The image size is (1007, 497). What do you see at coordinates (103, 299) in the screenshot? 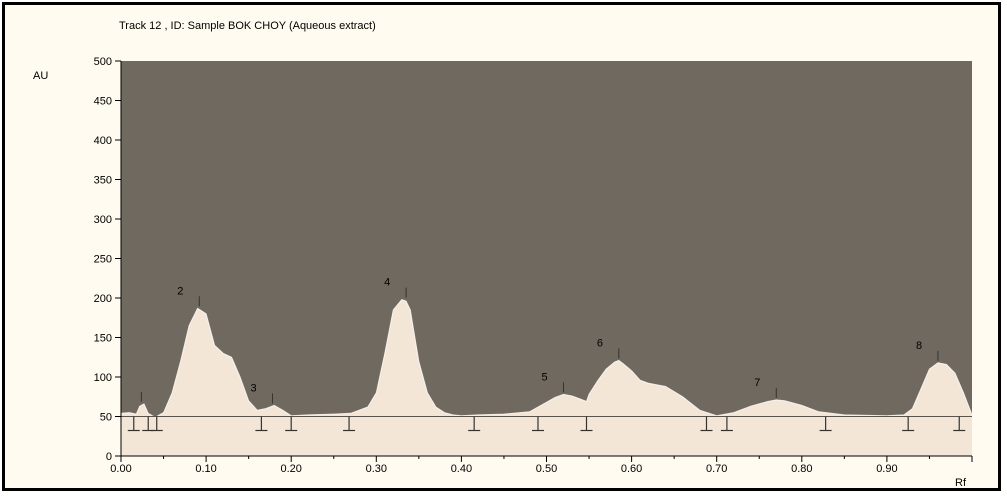
I see `y-tick-label: 200` at bounding box center [103, 299].